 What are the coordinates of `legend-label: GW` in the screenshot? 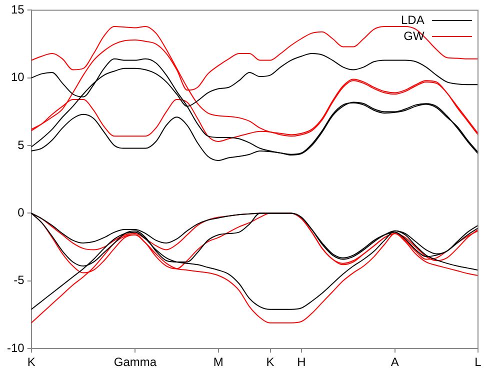 It's located at (414, 36).